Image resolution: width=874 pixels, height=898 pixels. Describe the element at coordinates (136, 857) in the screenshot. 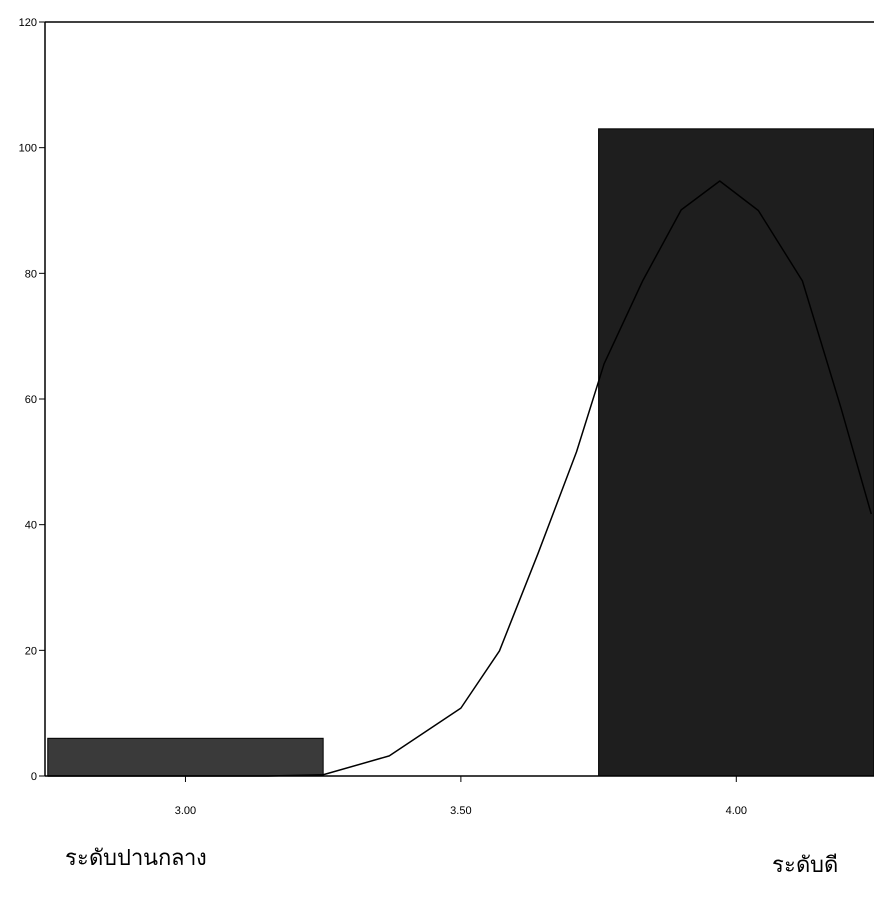

I see `text: ระดับปานกลาง` at that location.